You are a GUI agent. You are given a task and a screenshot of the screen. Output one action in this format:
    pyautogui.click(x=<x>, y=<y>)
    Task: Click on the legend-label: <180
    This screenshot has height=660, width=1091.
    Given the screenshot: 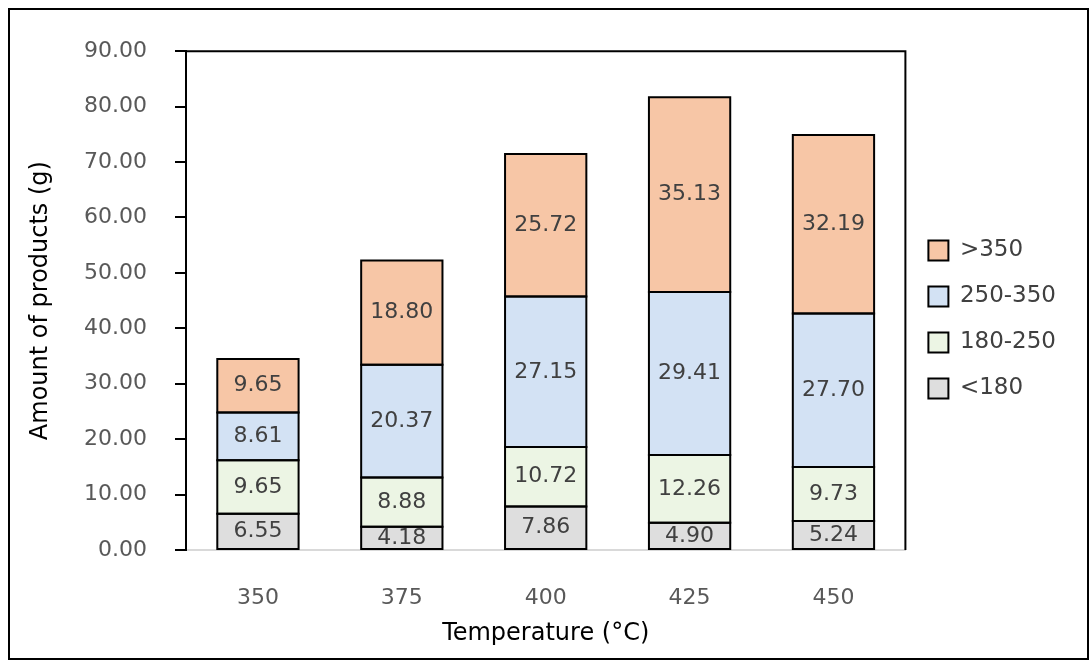 What is the action you would take?
    pyautogui.click(x=991, y=386)
    